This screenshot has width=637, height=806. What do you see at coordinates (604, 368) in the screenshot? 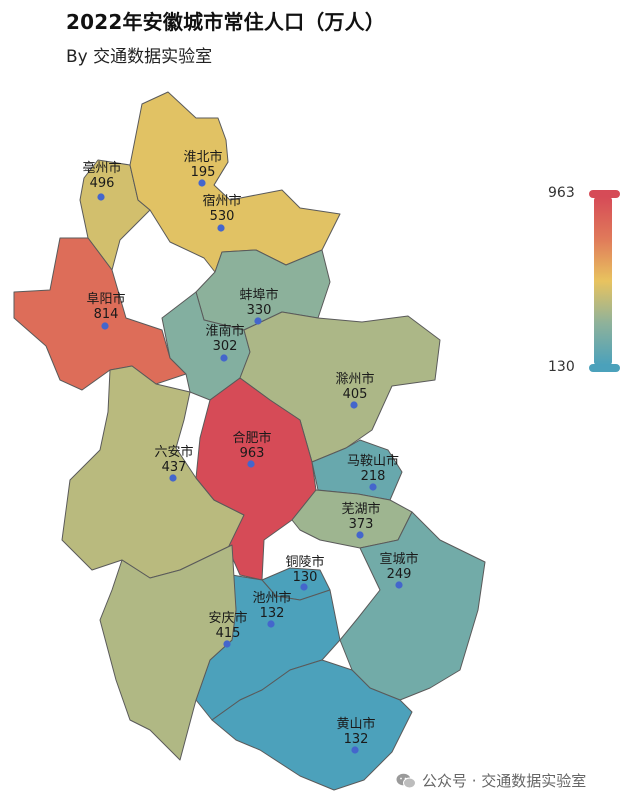
I see `legend-min-handle` at bounding box center [604, 368].